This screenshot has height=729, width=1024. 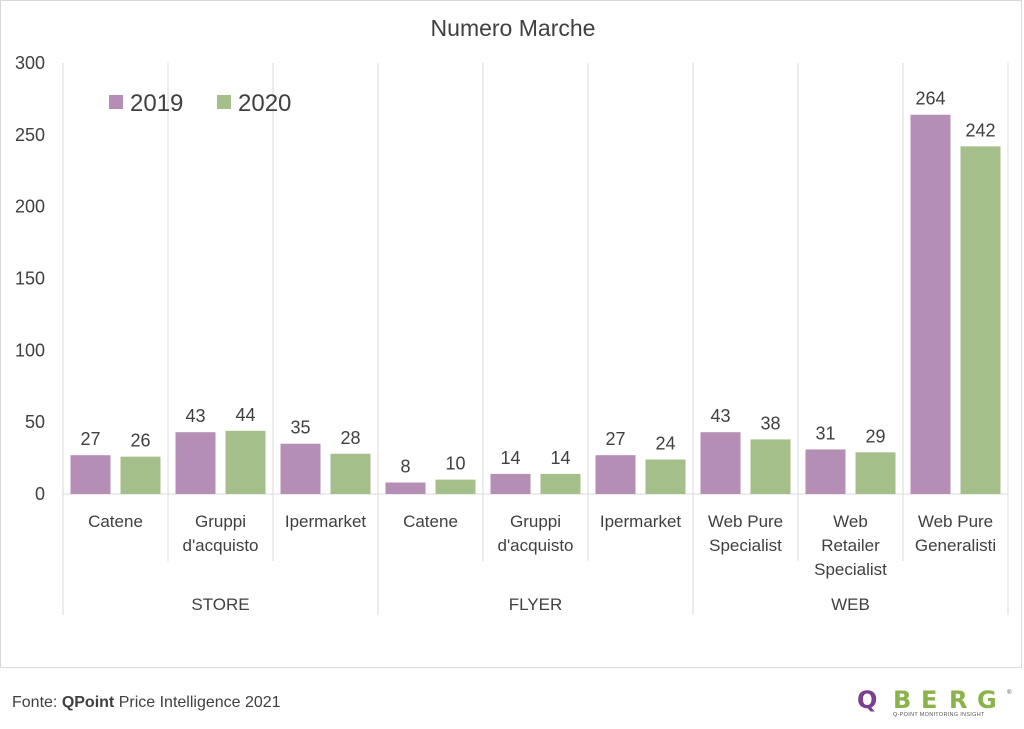 What do you see at coordinates (350, 438) in the screenshot?
I see `data-label-2020-3: 28` at bounding box center [350, 438].